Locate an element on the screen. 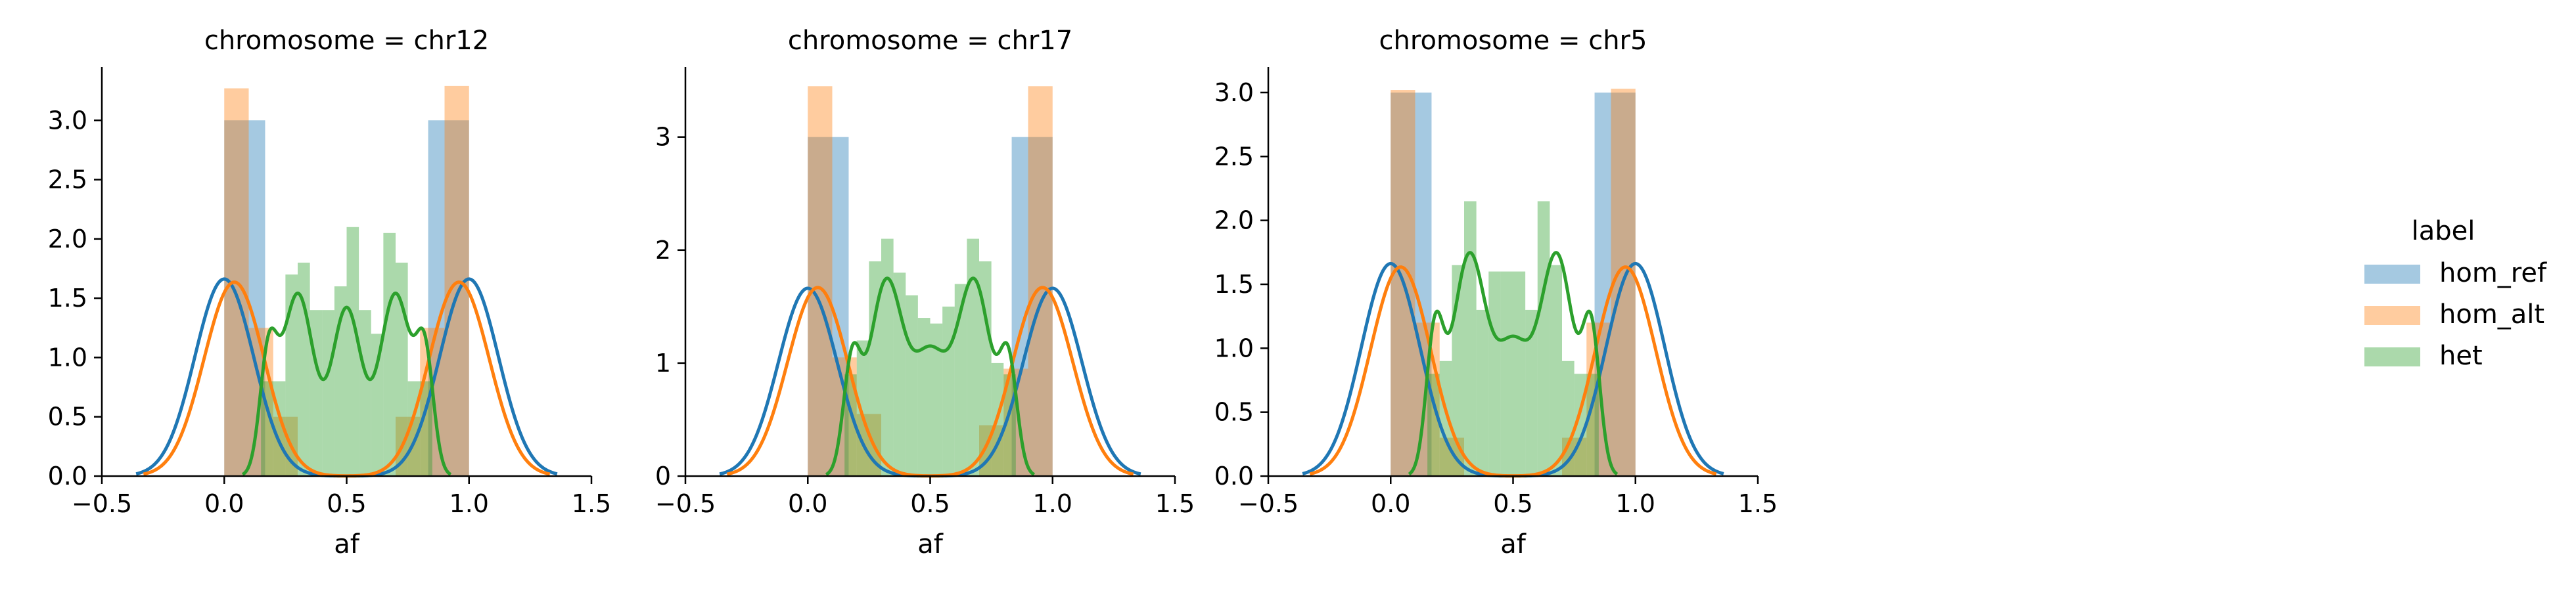 The width and height of the screenshot is (2576, 591). legend-label: het is located at coordinates (2461, 356).